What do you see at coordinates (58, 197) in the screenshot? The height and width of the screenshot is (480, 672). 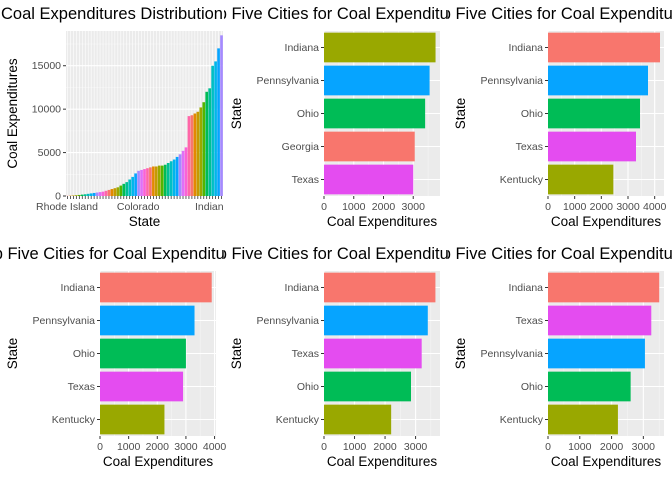 I see `y-tick-label: 0` at bounding box center [58, 197].